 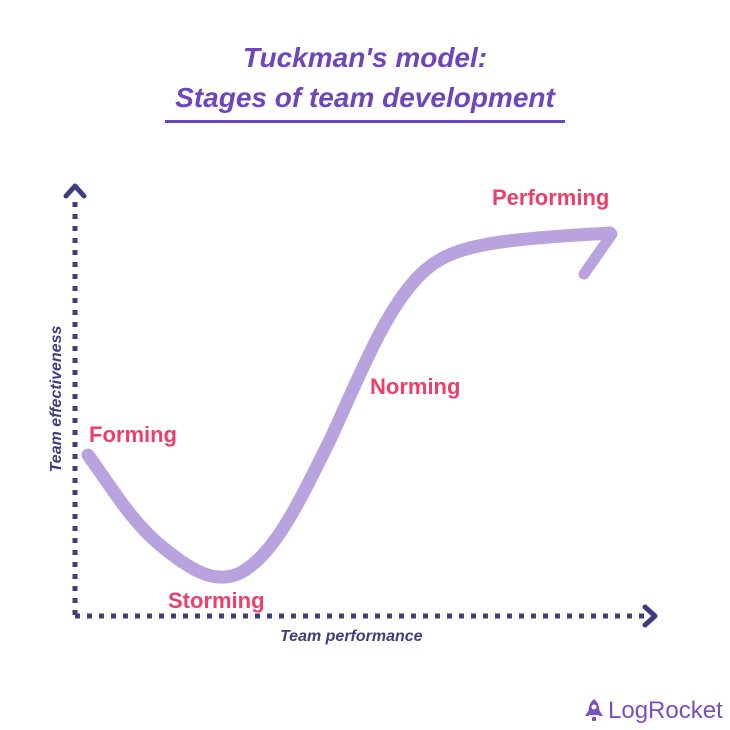 I want to click on stage-storming: Storming, so click(x=216, y=600).